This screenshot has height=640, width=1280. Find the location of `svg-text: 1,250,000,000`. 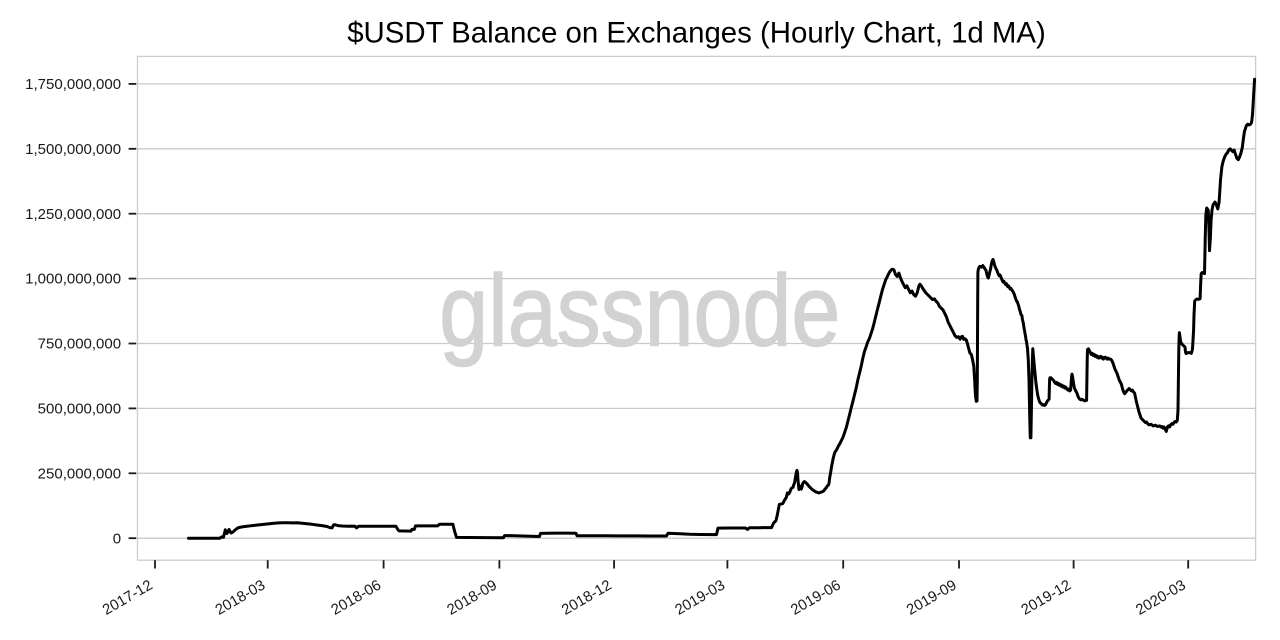

svg-text: 1,250,000,000 is located at coordinates (73, 214).